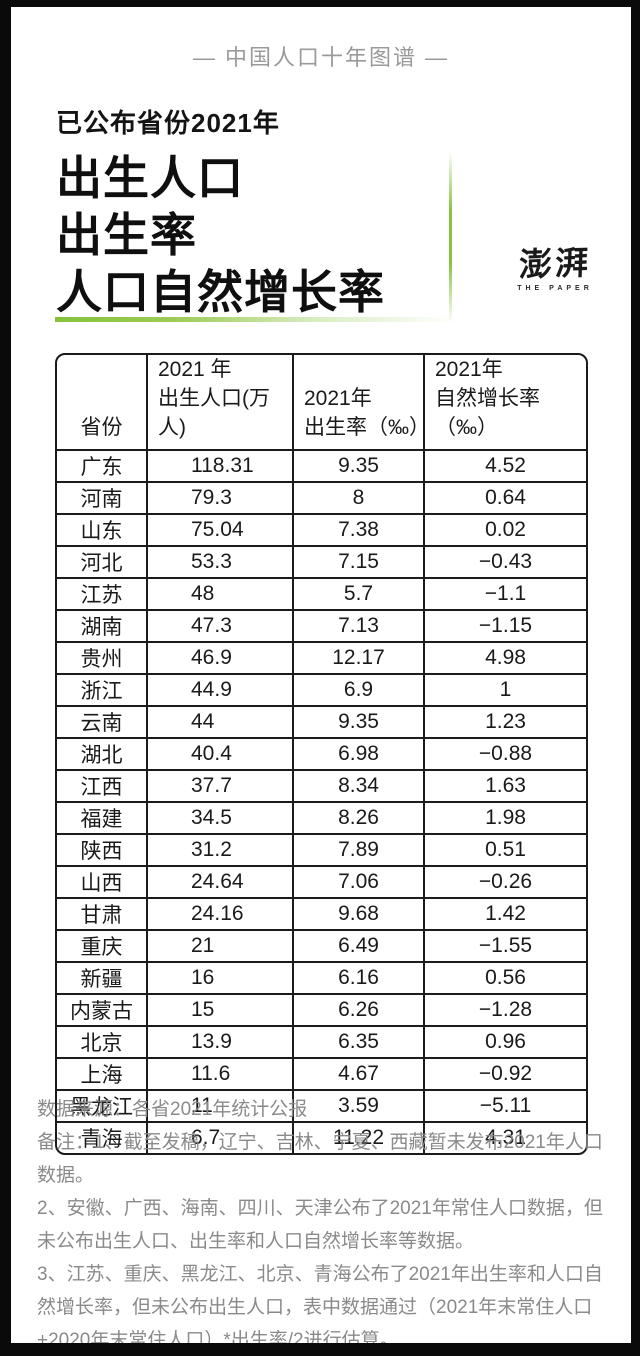  Describe the element at coordinates (102, 914) in the screenshot. I see `province-cell: 甘肃` at that location.